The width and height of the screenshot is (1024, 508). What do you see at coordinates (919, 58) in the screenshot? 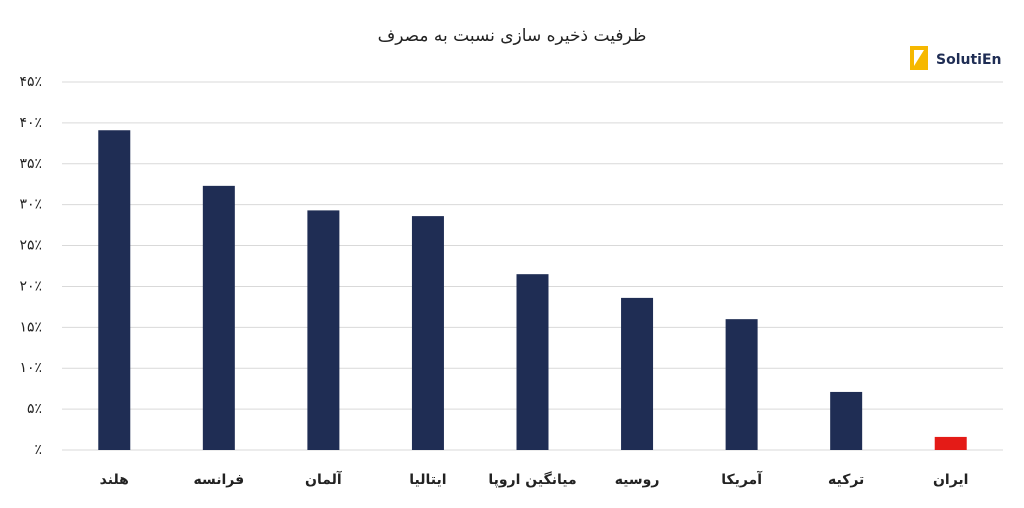
I see `logo-icon-cut` at bounding box center [919, 58].